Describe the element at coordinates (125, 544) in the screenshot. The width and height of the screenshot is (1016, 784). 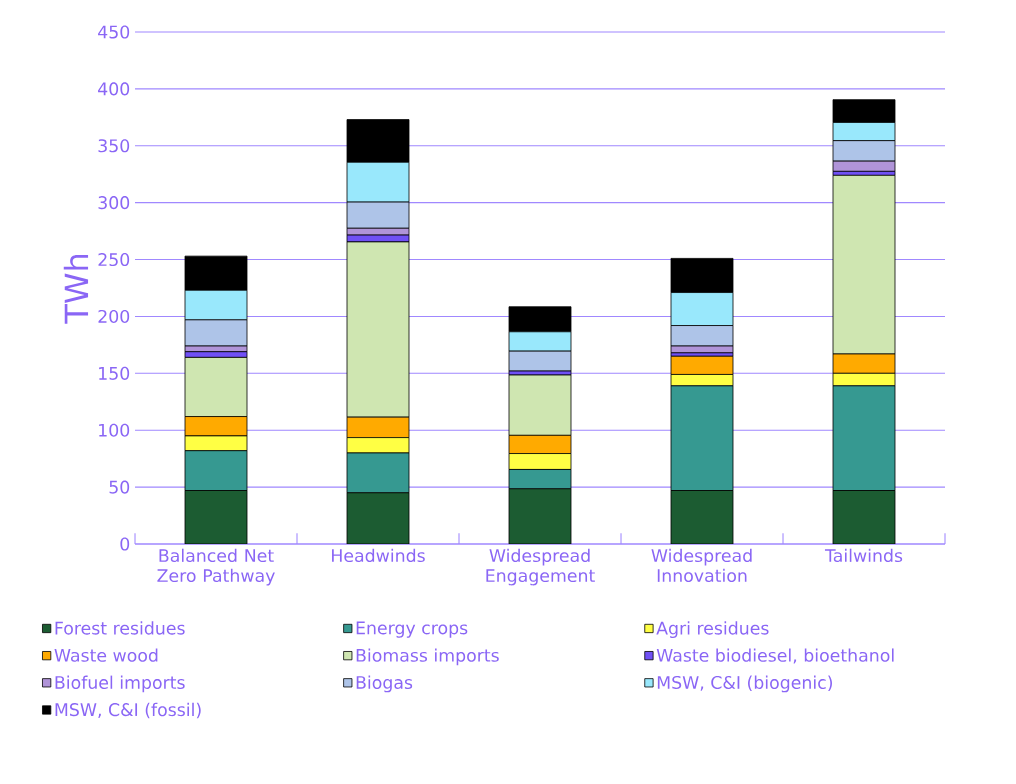
I see `y-tick-label: 0` at that location.